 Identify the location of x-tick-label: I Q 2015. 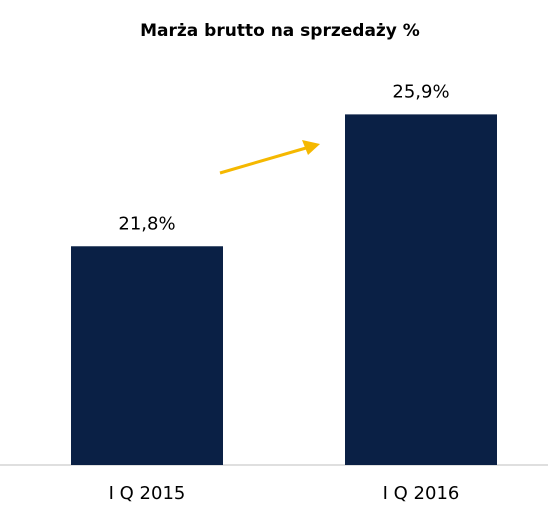
(147, 493).